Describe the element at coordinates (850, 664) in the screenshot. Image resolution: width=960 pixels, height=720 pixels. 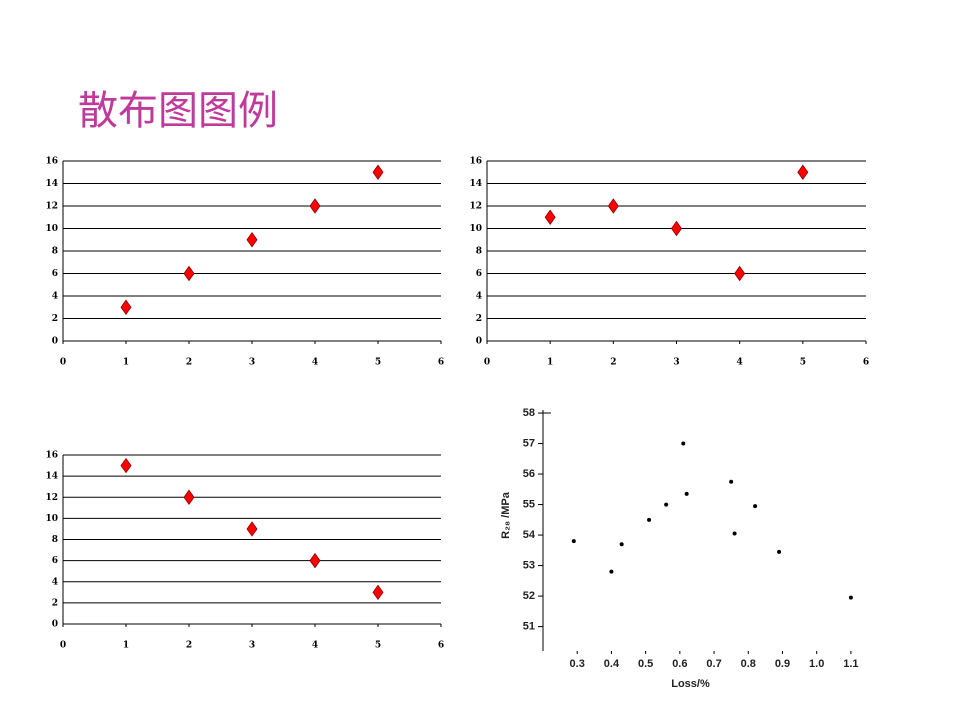
I see `x-tick-label: 1.1` at that location.